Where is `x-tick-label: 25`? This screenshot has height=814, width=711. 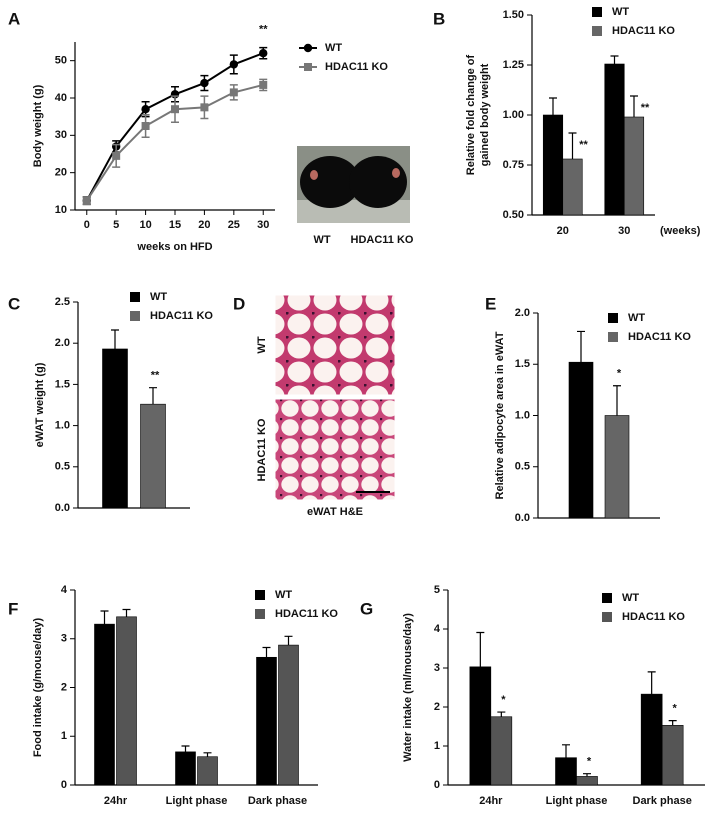
x-tick-label: 25 is located at coordinates (234, 225).